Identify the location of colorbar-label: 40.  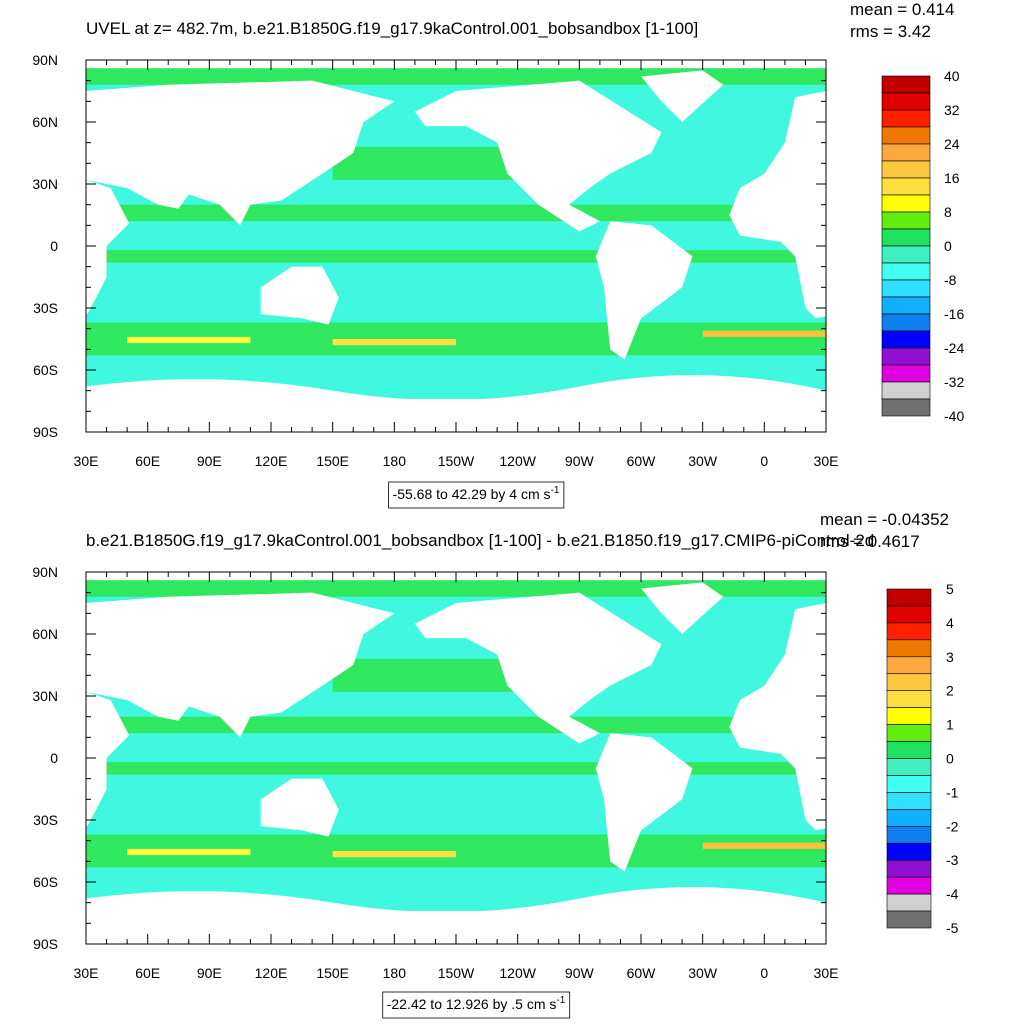
(952, 76).